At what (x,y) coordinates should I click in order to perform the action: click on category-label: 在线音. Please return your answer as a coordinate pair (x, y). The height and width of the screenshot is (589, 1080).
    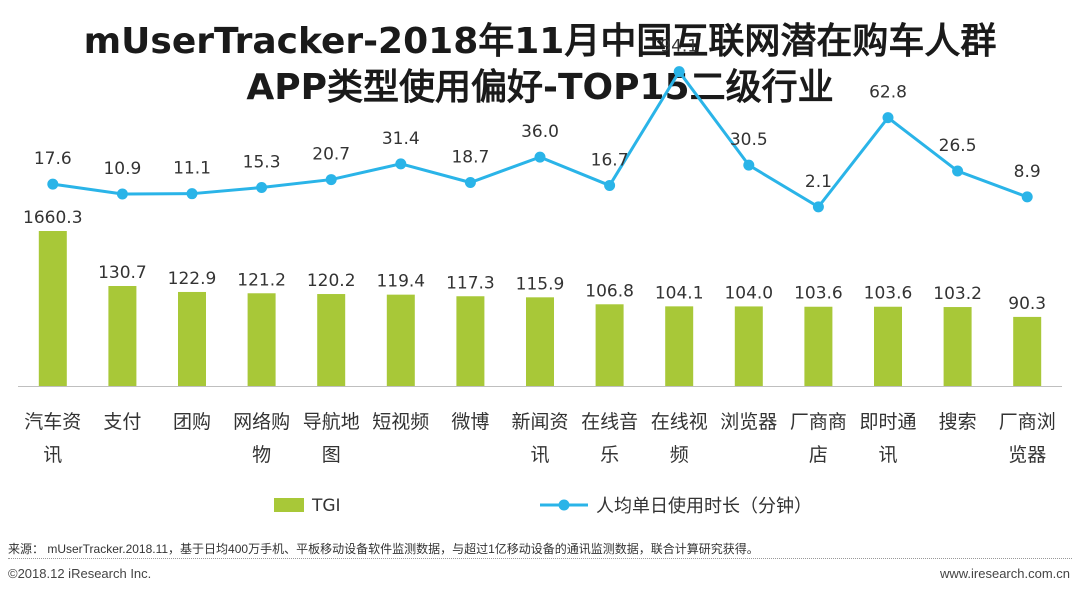
    Looking at the image, I should click on (609, 422).